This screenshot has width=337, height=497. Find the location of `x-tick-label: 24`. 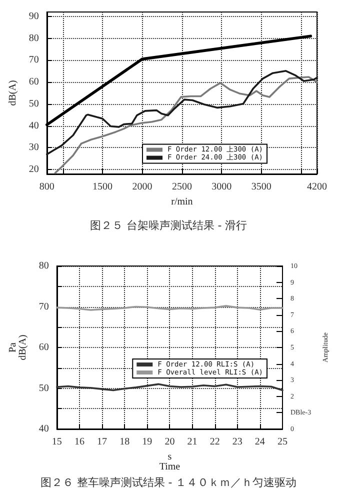

x-tick-label: 24 is located at coordinates (259, 442).